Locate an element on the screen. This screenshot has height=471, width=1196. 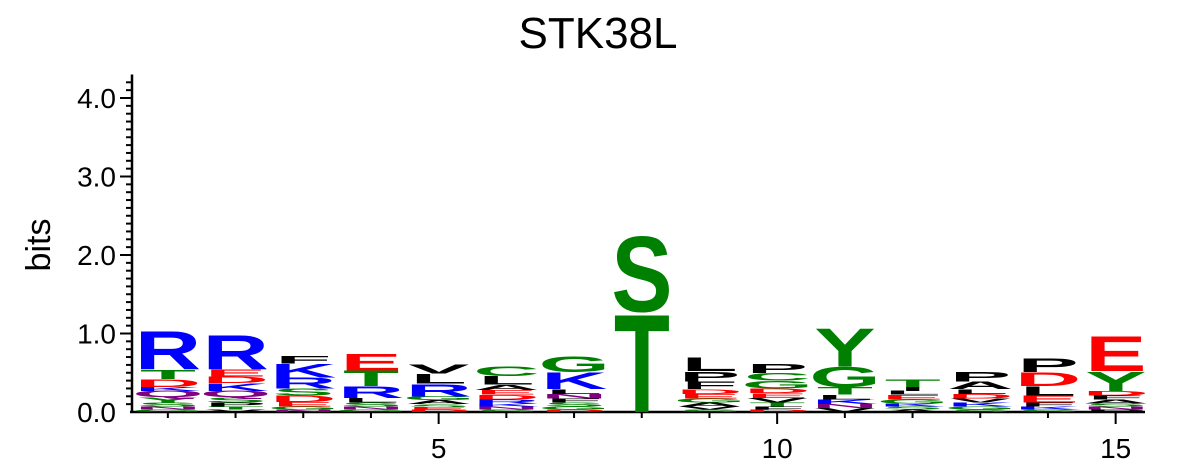
y-tick-label: 4.0 is located at coordinates (96, 98).